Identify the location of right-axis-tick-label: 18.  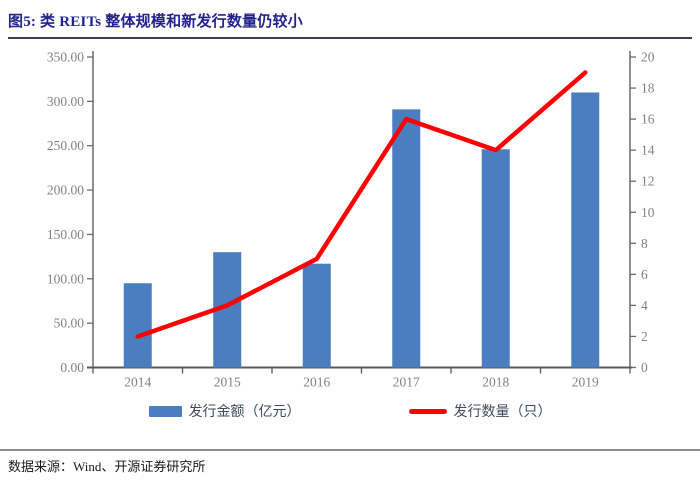
(648, 88).